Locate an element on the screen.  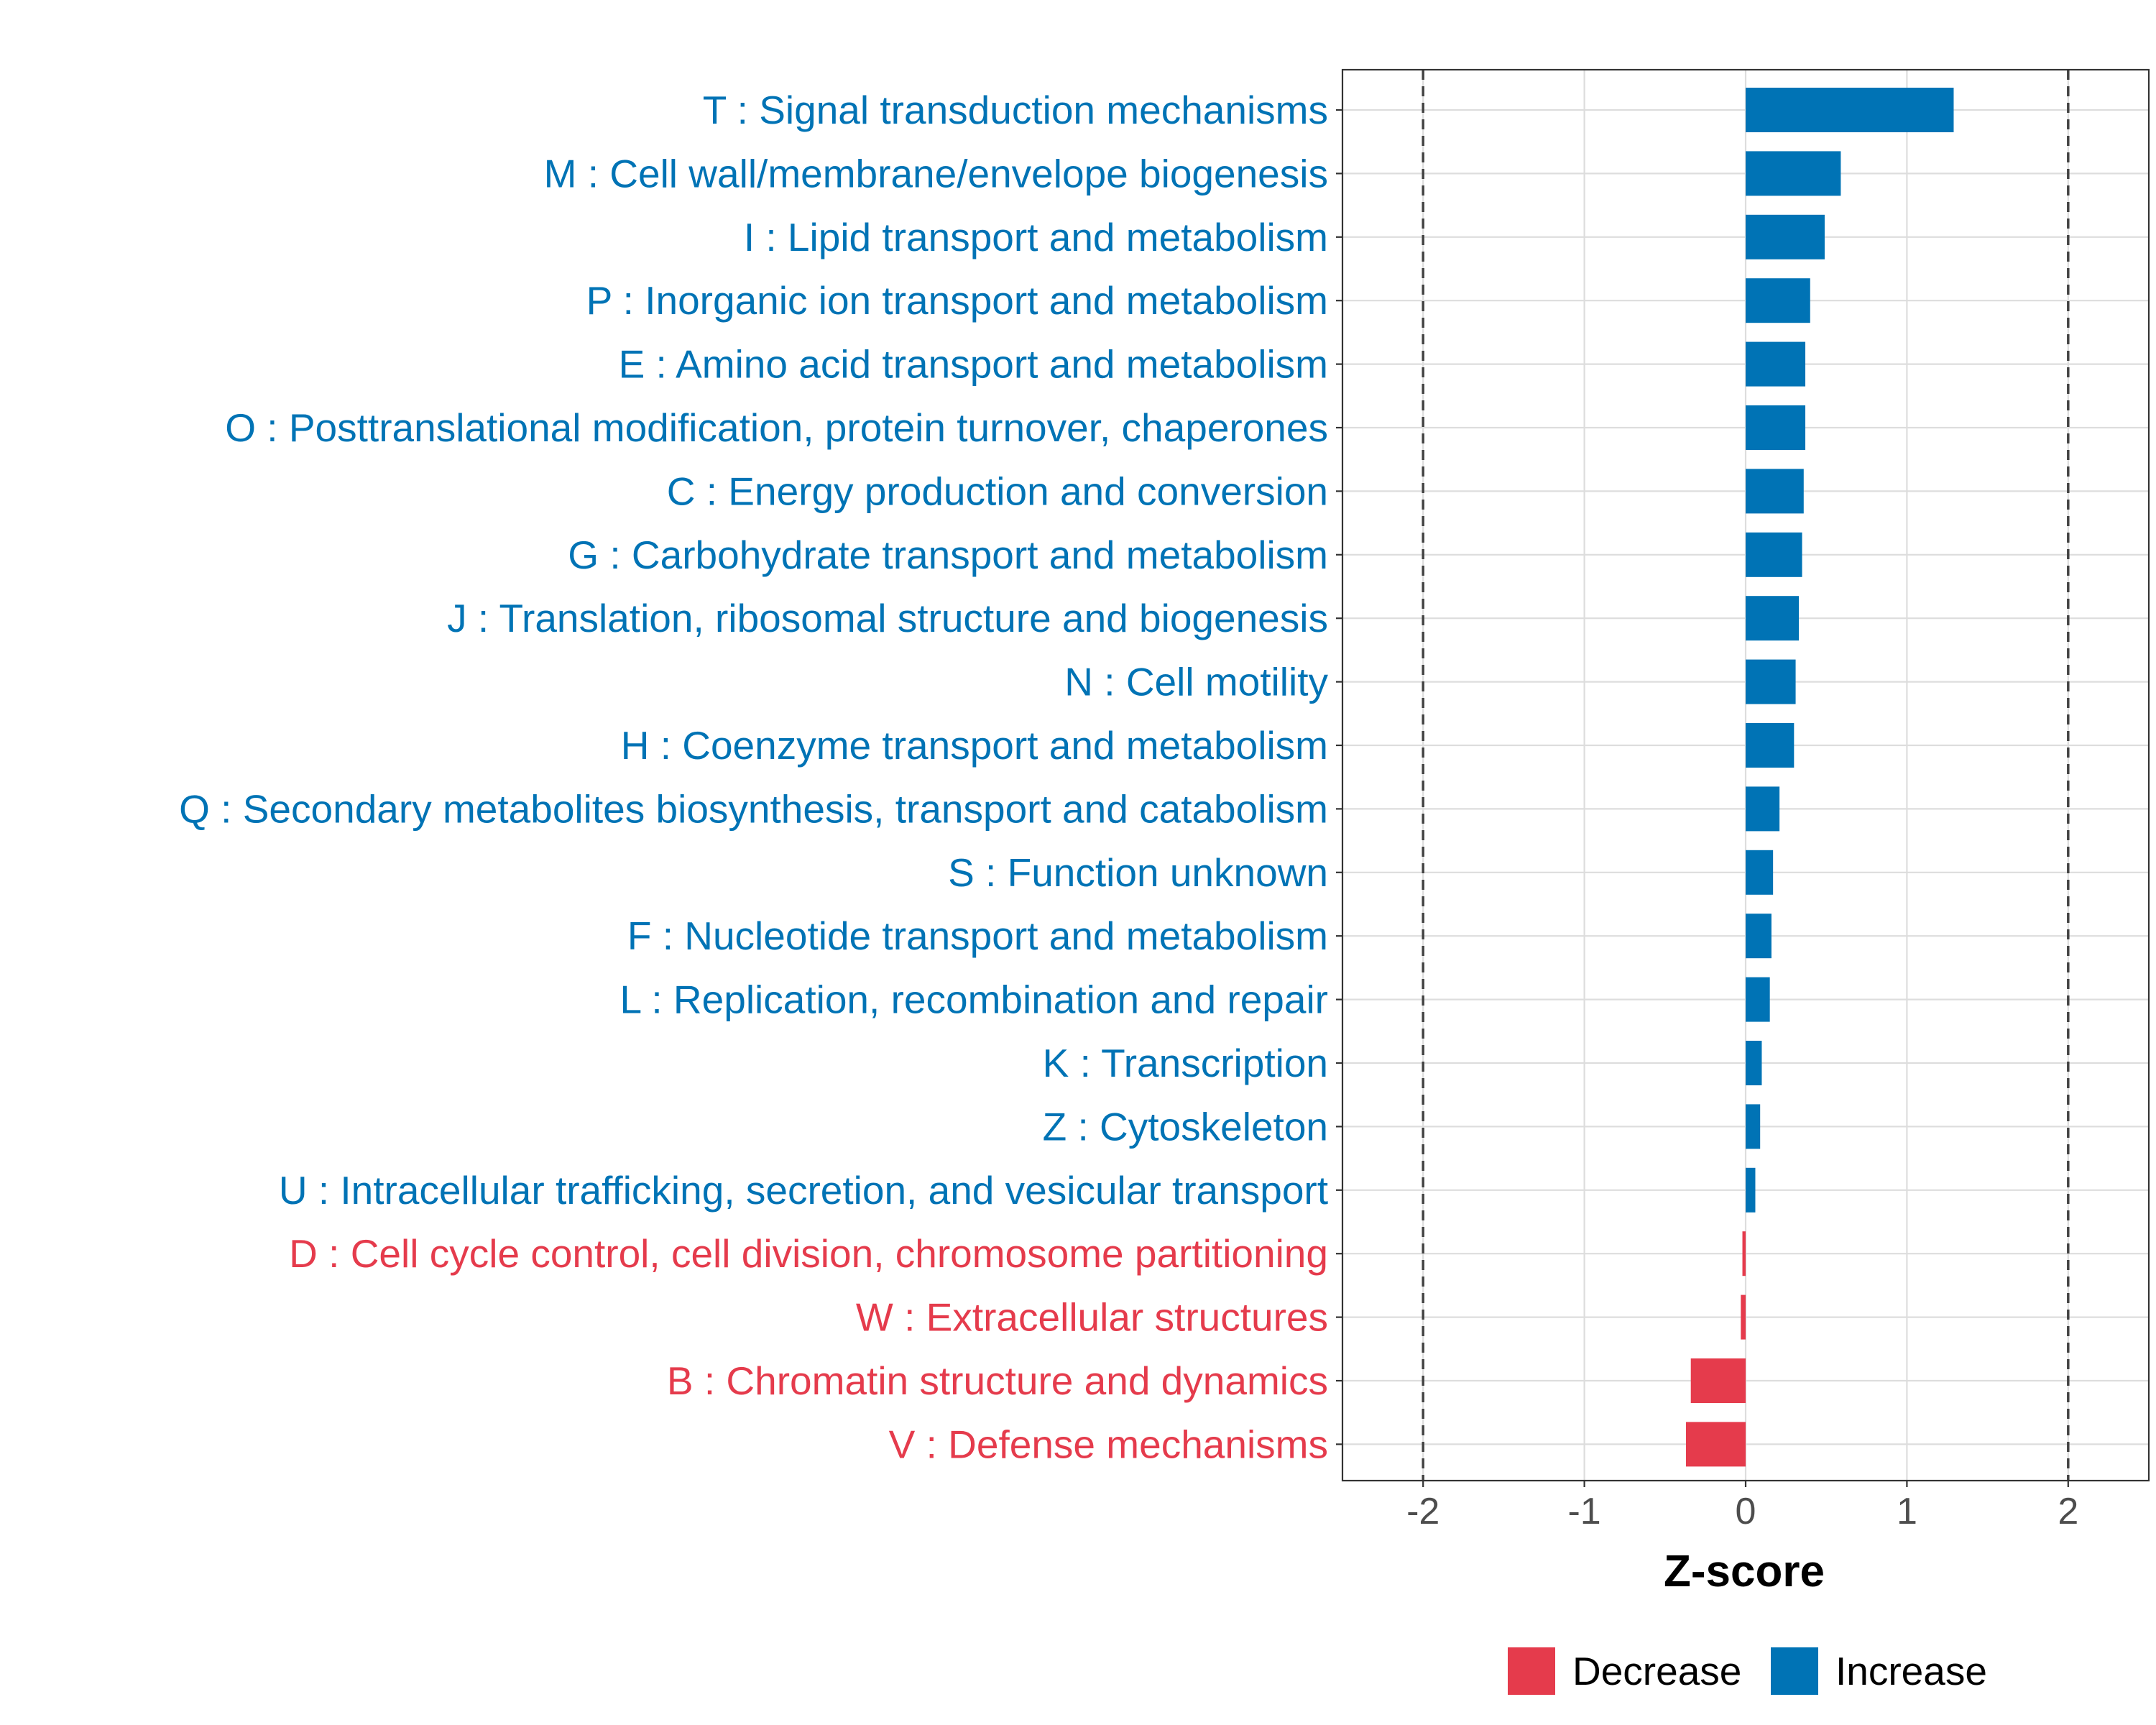
y-tick-label: F : Nucleotide transport and metabolism is located at coordinates (977, 936).